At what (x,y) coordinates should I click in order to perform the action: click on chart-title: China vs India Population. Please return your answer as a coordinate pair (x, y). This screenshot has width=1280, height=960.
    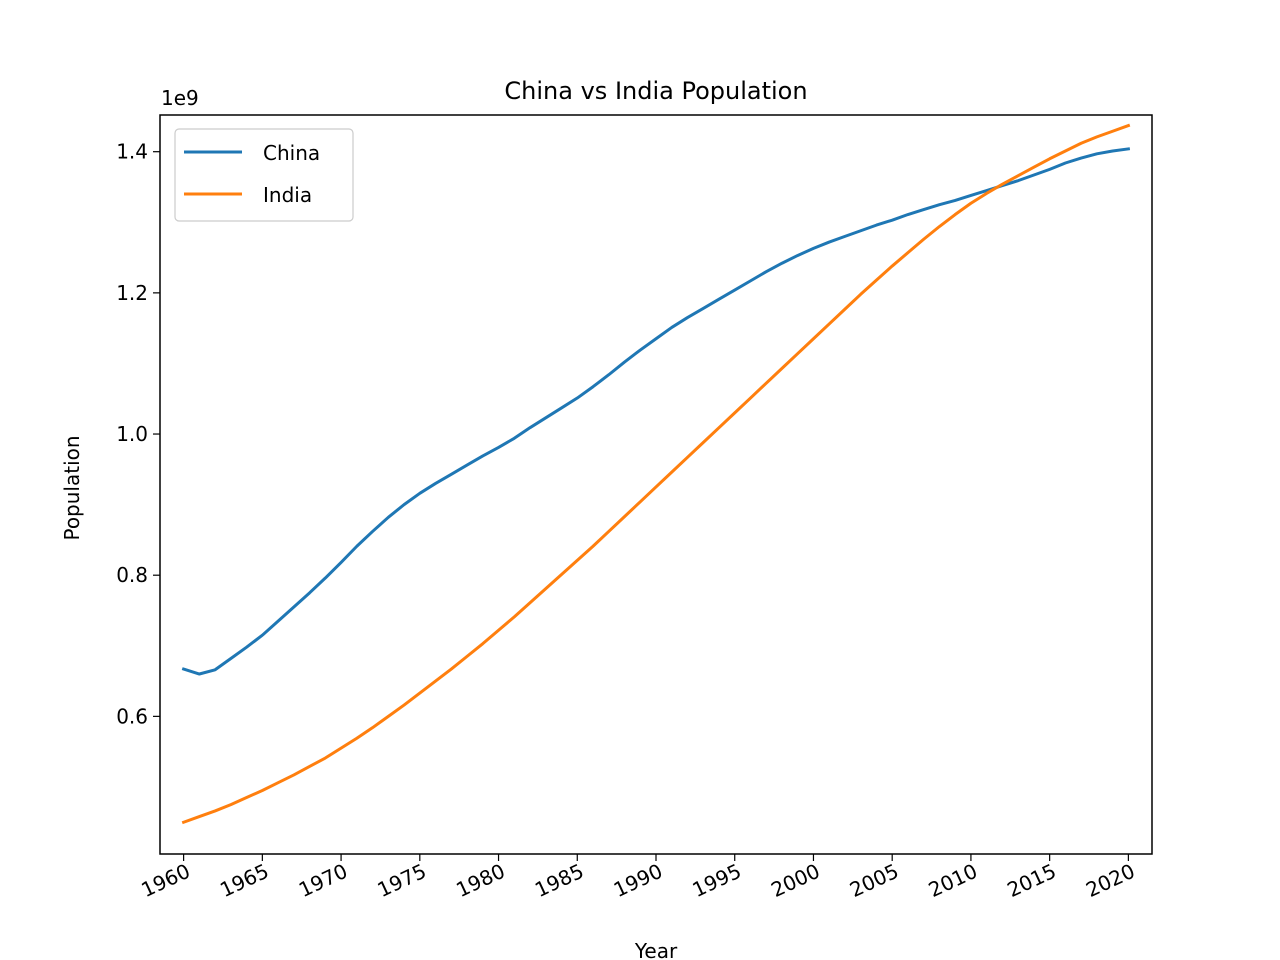
    Looking at the image, I should click on (655, 91).